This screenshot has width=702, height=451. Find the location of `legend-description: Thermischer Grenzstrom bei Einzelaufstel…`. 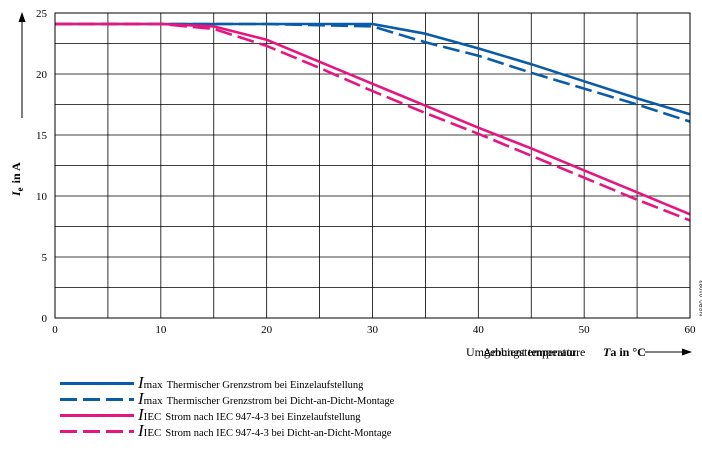

legend-description: Thermischer Grenzstrom bei Einzelaufstel… is located at coordinates (265, 385).